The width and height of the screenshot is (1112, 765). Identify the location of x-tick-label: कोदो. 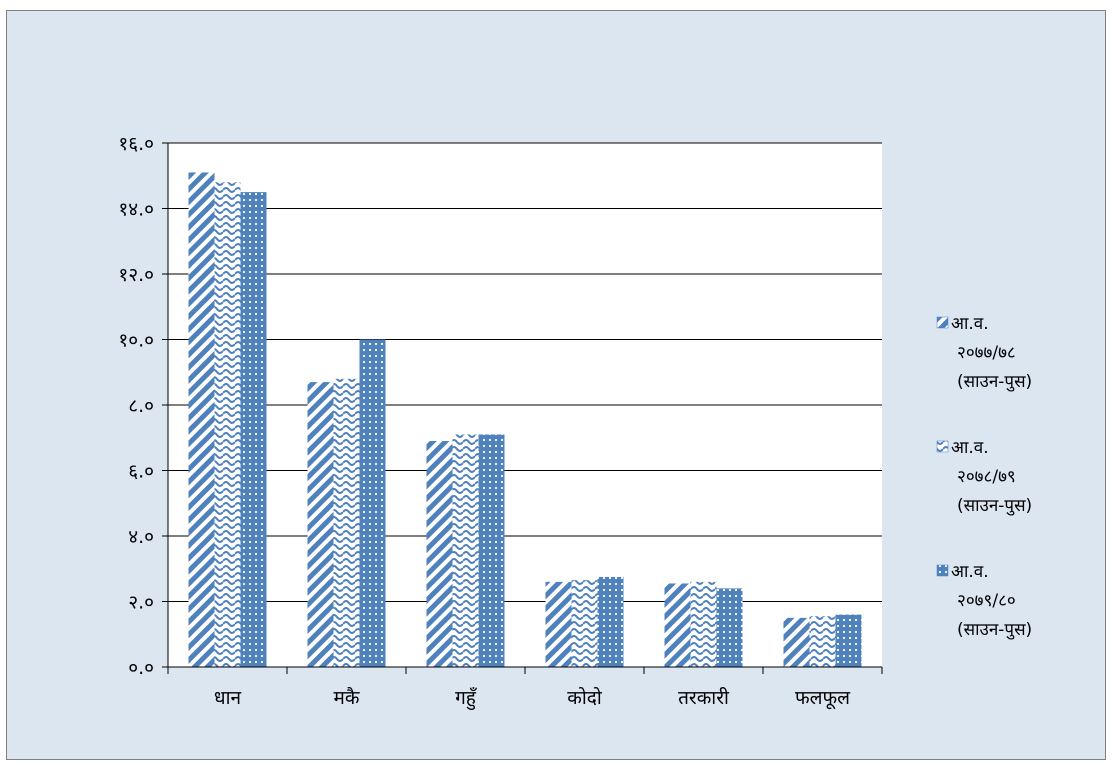
(585, 697).